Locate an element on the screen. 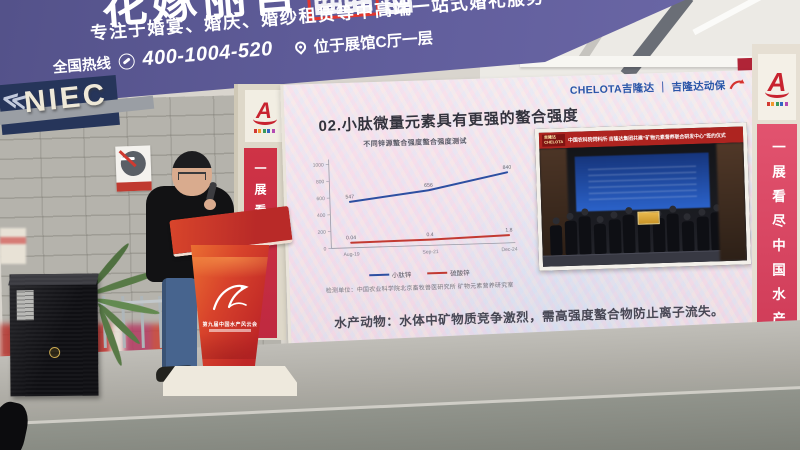 The image size is (800, 450). location-text: 位于展馆C厅一层 is located at coordinates (373, 42).